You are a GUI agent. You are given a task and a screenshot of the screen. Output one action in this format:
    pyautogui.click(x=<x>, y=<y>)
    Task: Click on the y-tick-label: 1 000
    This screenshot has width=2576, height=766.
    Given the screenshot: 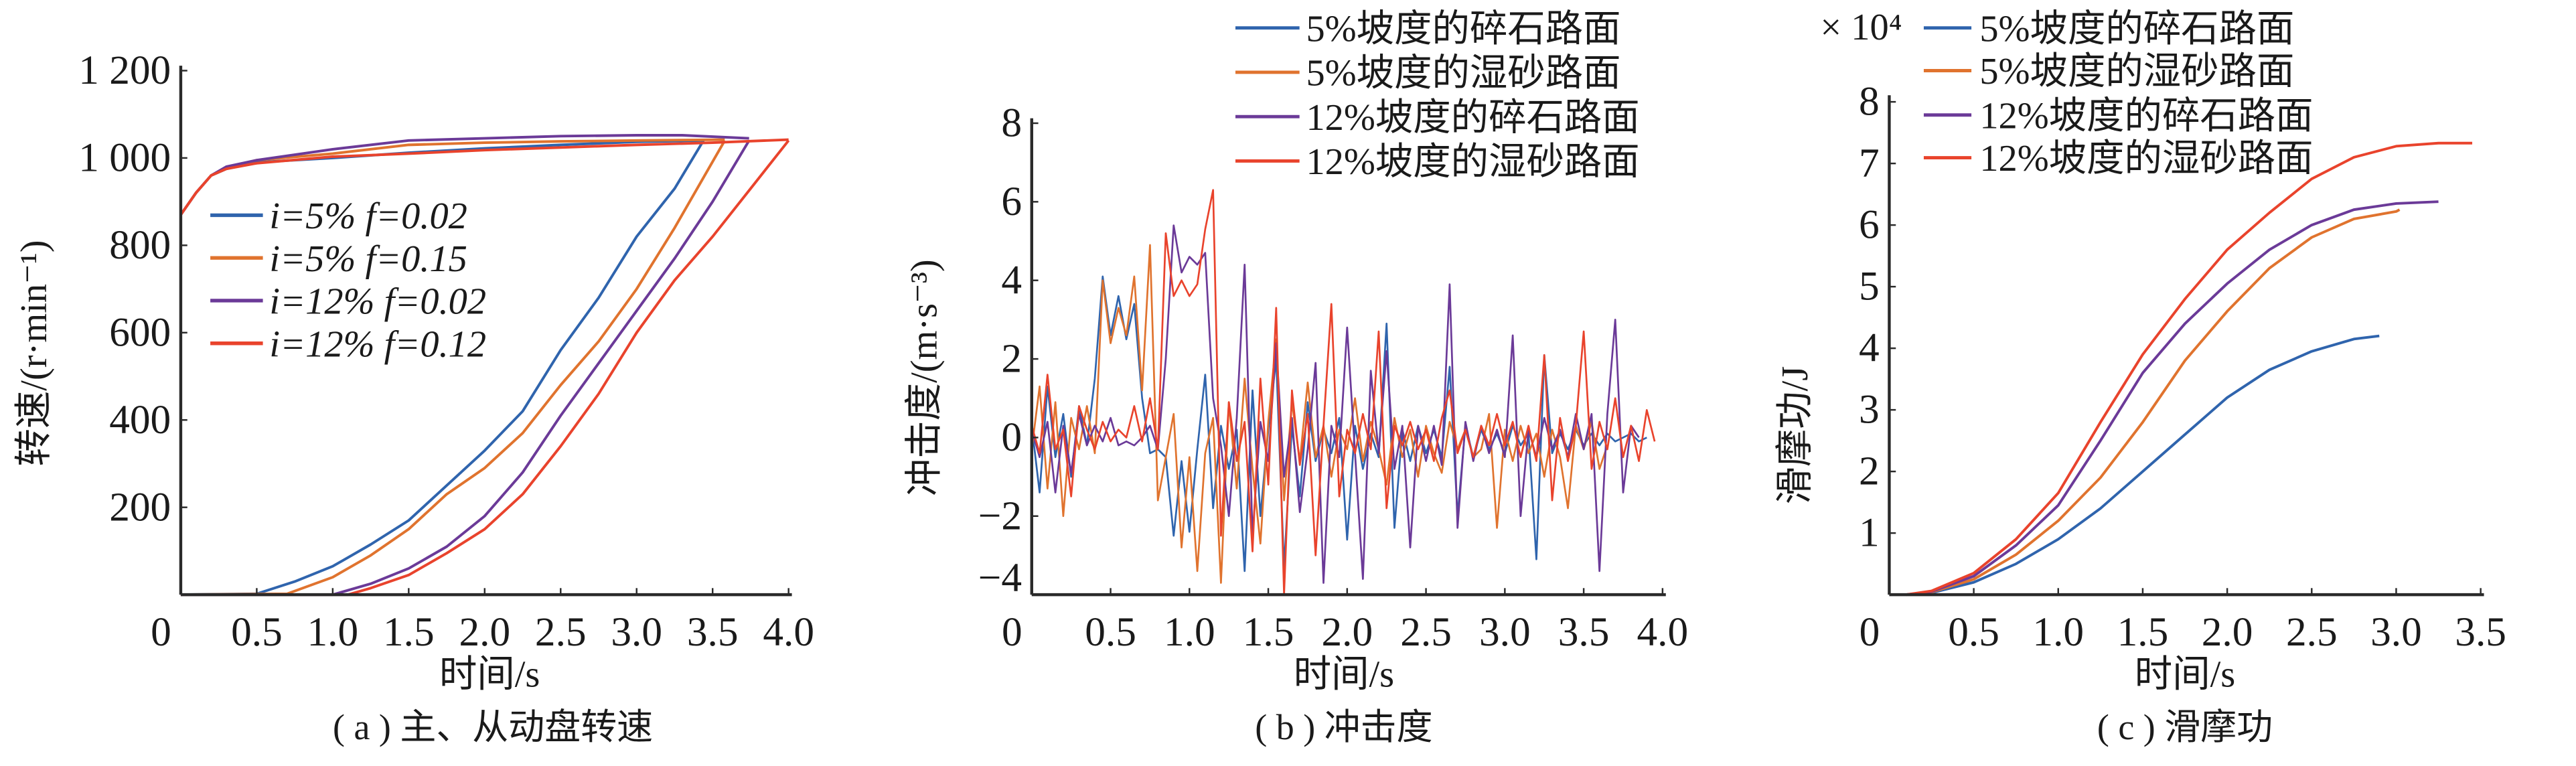 What is the action you would take?
    pyautogui.click(x=125, y=158)
    